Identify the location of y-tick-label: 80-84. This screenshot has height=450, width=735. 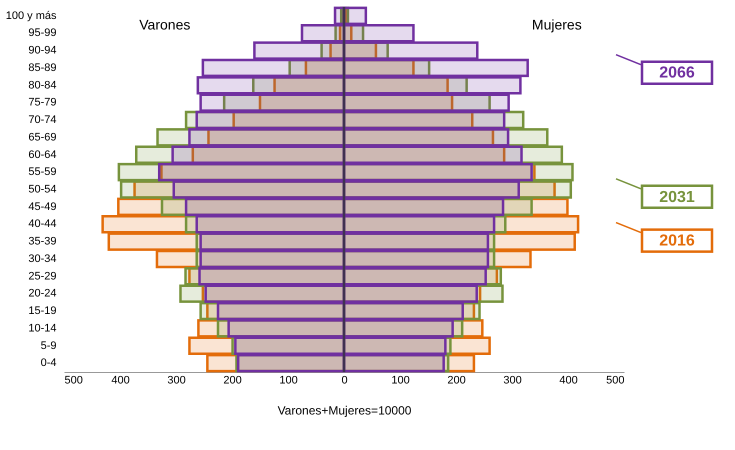
(42, 85).